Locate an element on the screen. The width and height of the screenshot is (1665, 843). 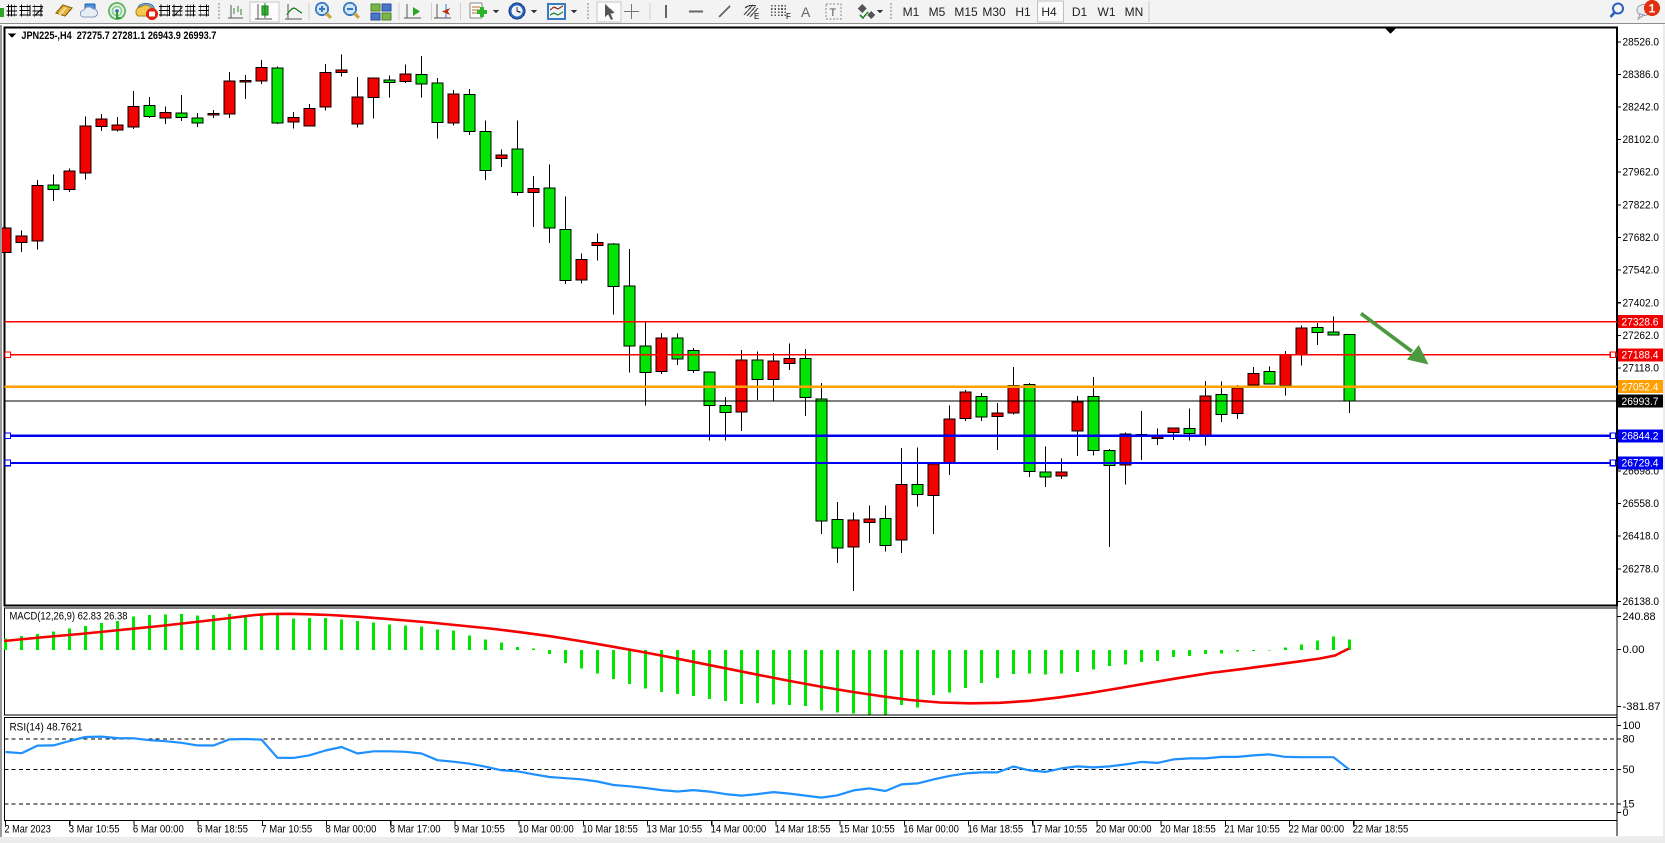
svg-text: 9 Mar 10:55 is located at coordinates (479, 830).